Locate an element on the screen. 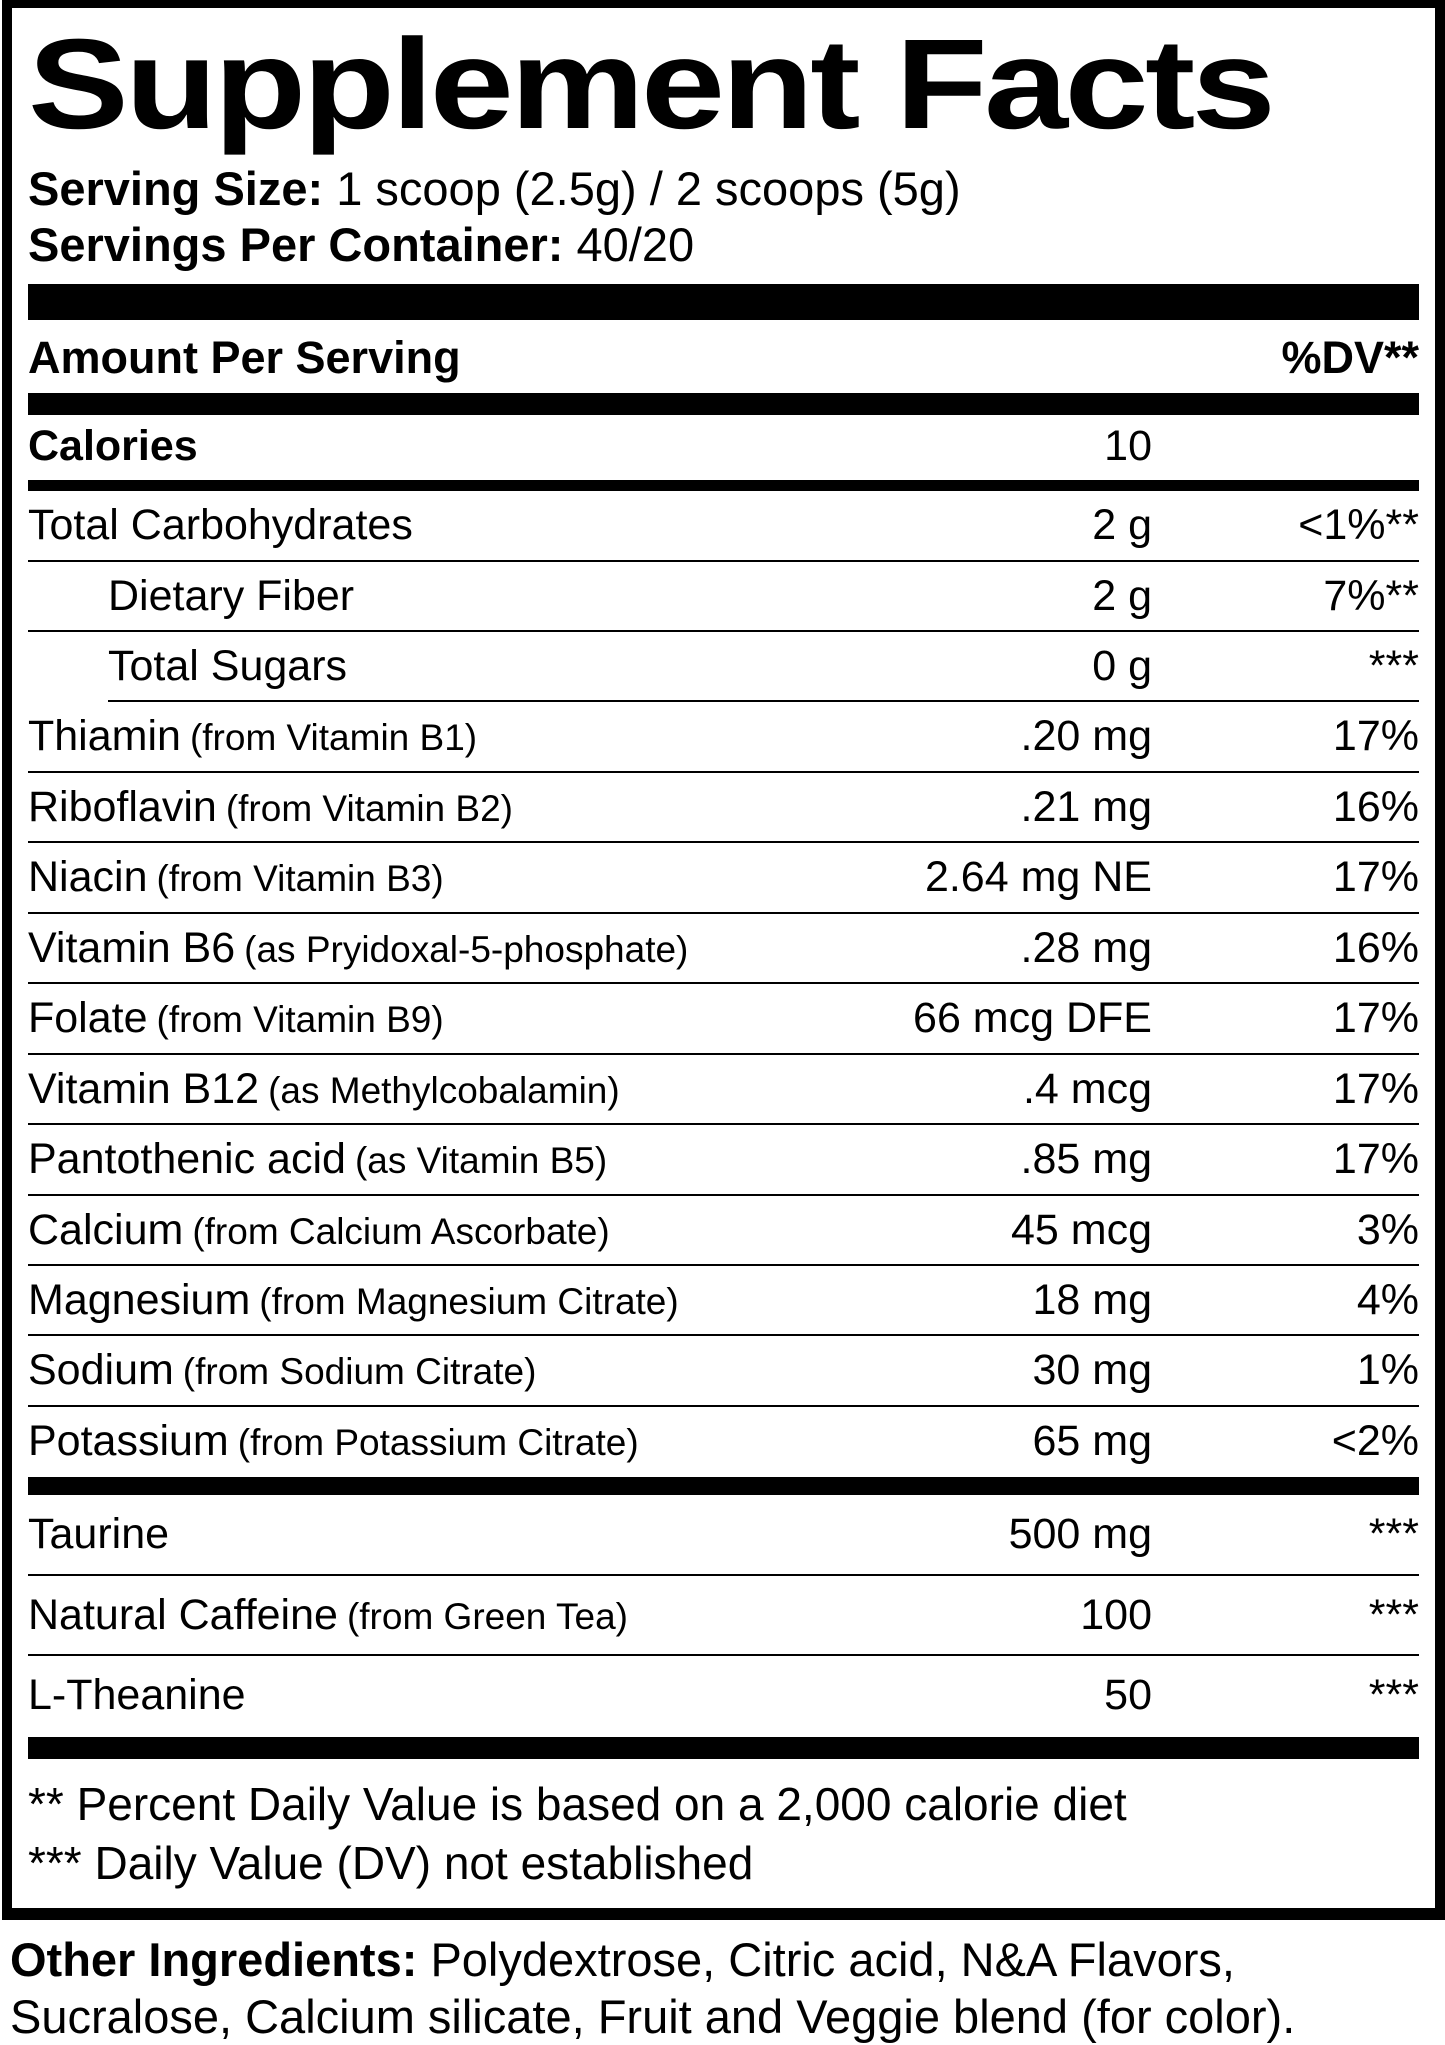 Image resolution: width=1445 pixels, height=2045 pixels. nutrient-name: Niacin is located at coordinates (88, 877).